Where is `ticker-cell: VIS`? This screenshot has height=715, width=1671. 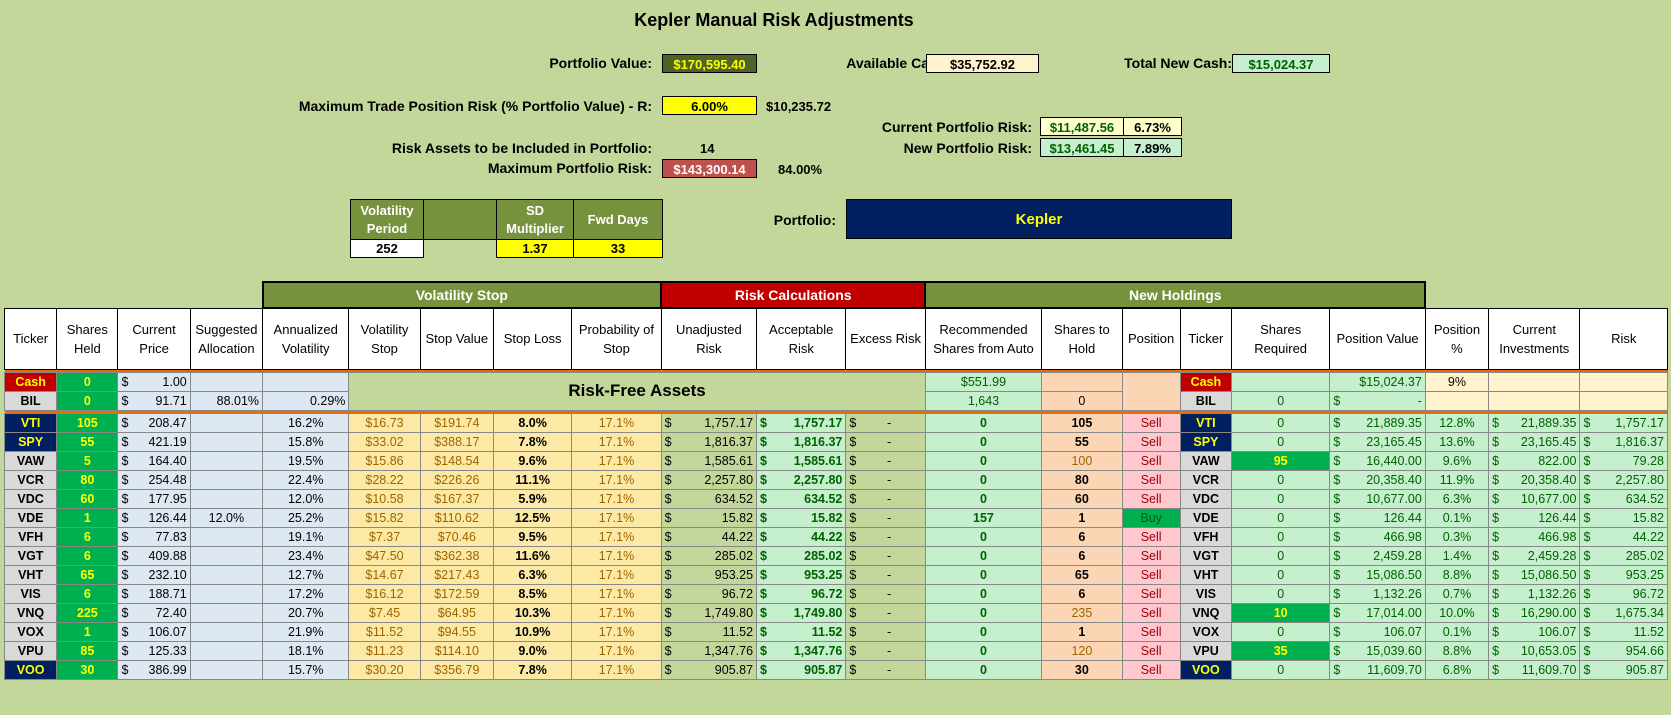
ticker-cell: VIS is located at coordinates (30, 593).